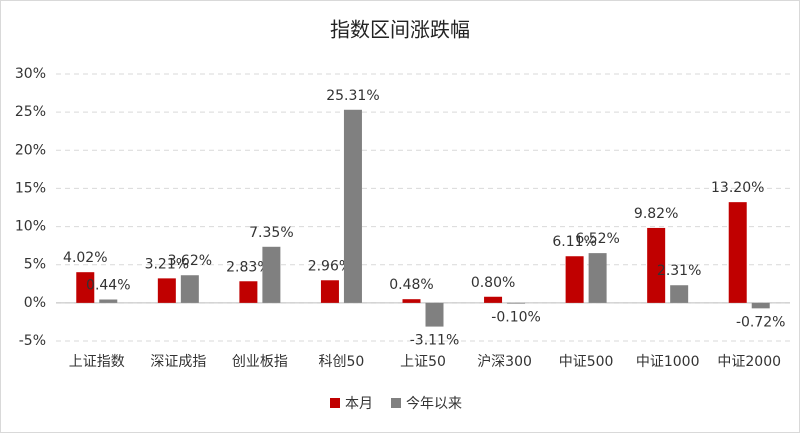  I want to click on value-label: 6.52%, so click(597, 239).